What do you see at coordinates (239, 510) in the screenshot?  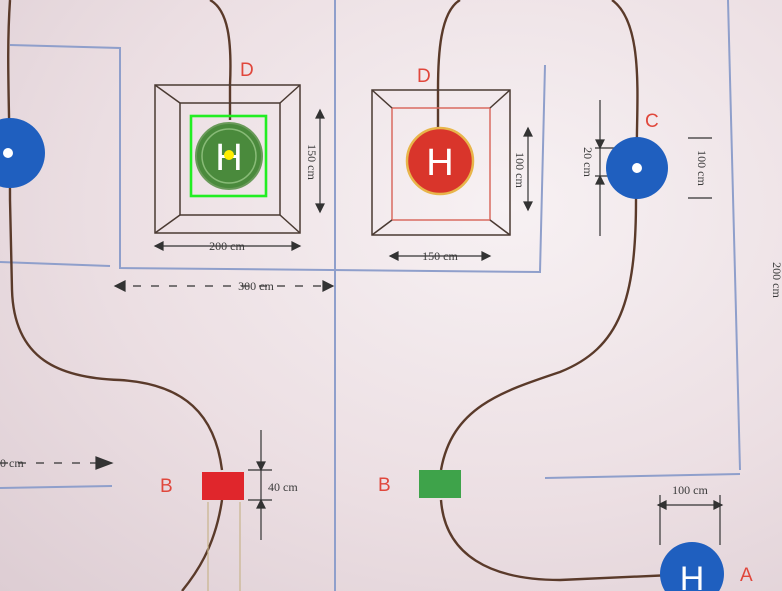 I see `dimension-lines-box` at bounding box center [239, 510].